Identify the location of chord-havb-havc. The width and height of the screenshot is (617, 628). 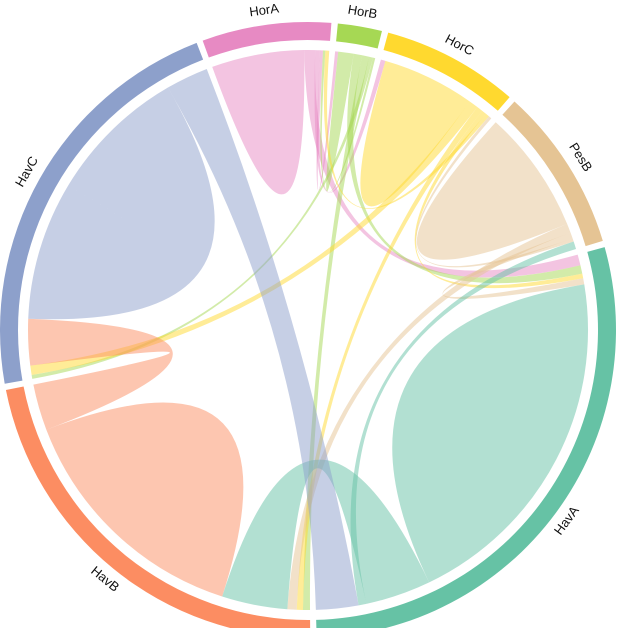
(100, 374).